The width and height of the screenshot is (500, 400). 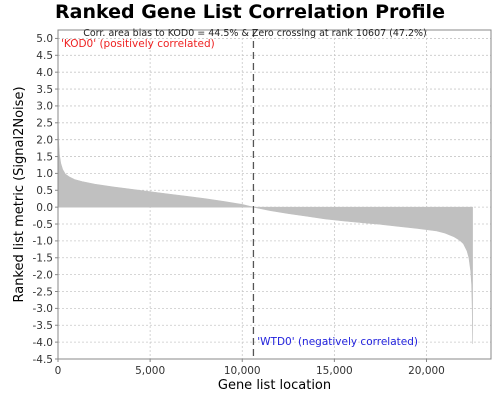 What do you see at coordinates (44, 208) in the screenshot?
I see `y-tick-label: 0.0` at bounding box center [44, 208].